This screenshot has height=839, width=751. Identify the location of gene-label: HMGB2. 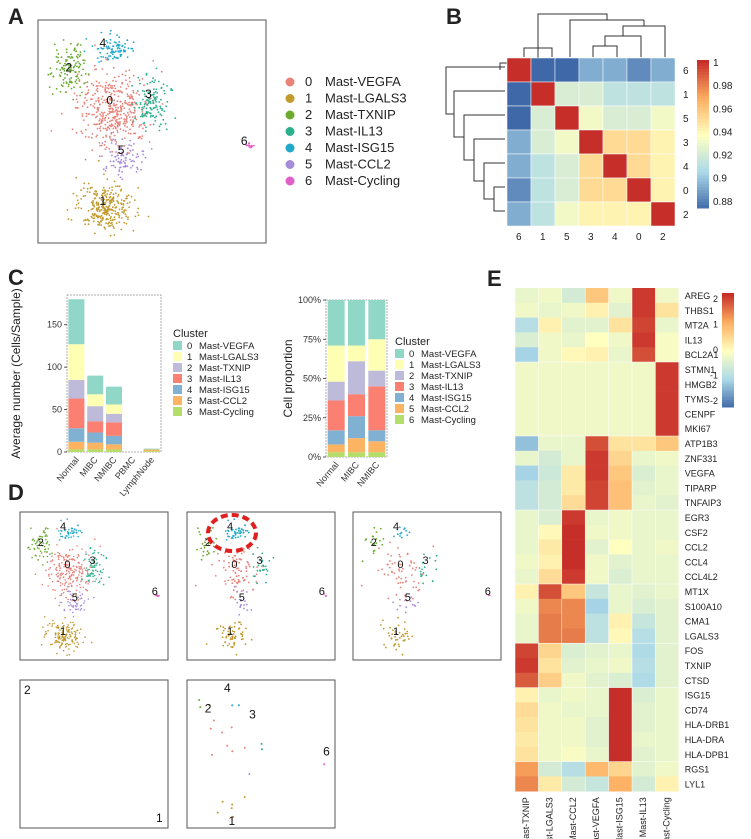
(701, 385).